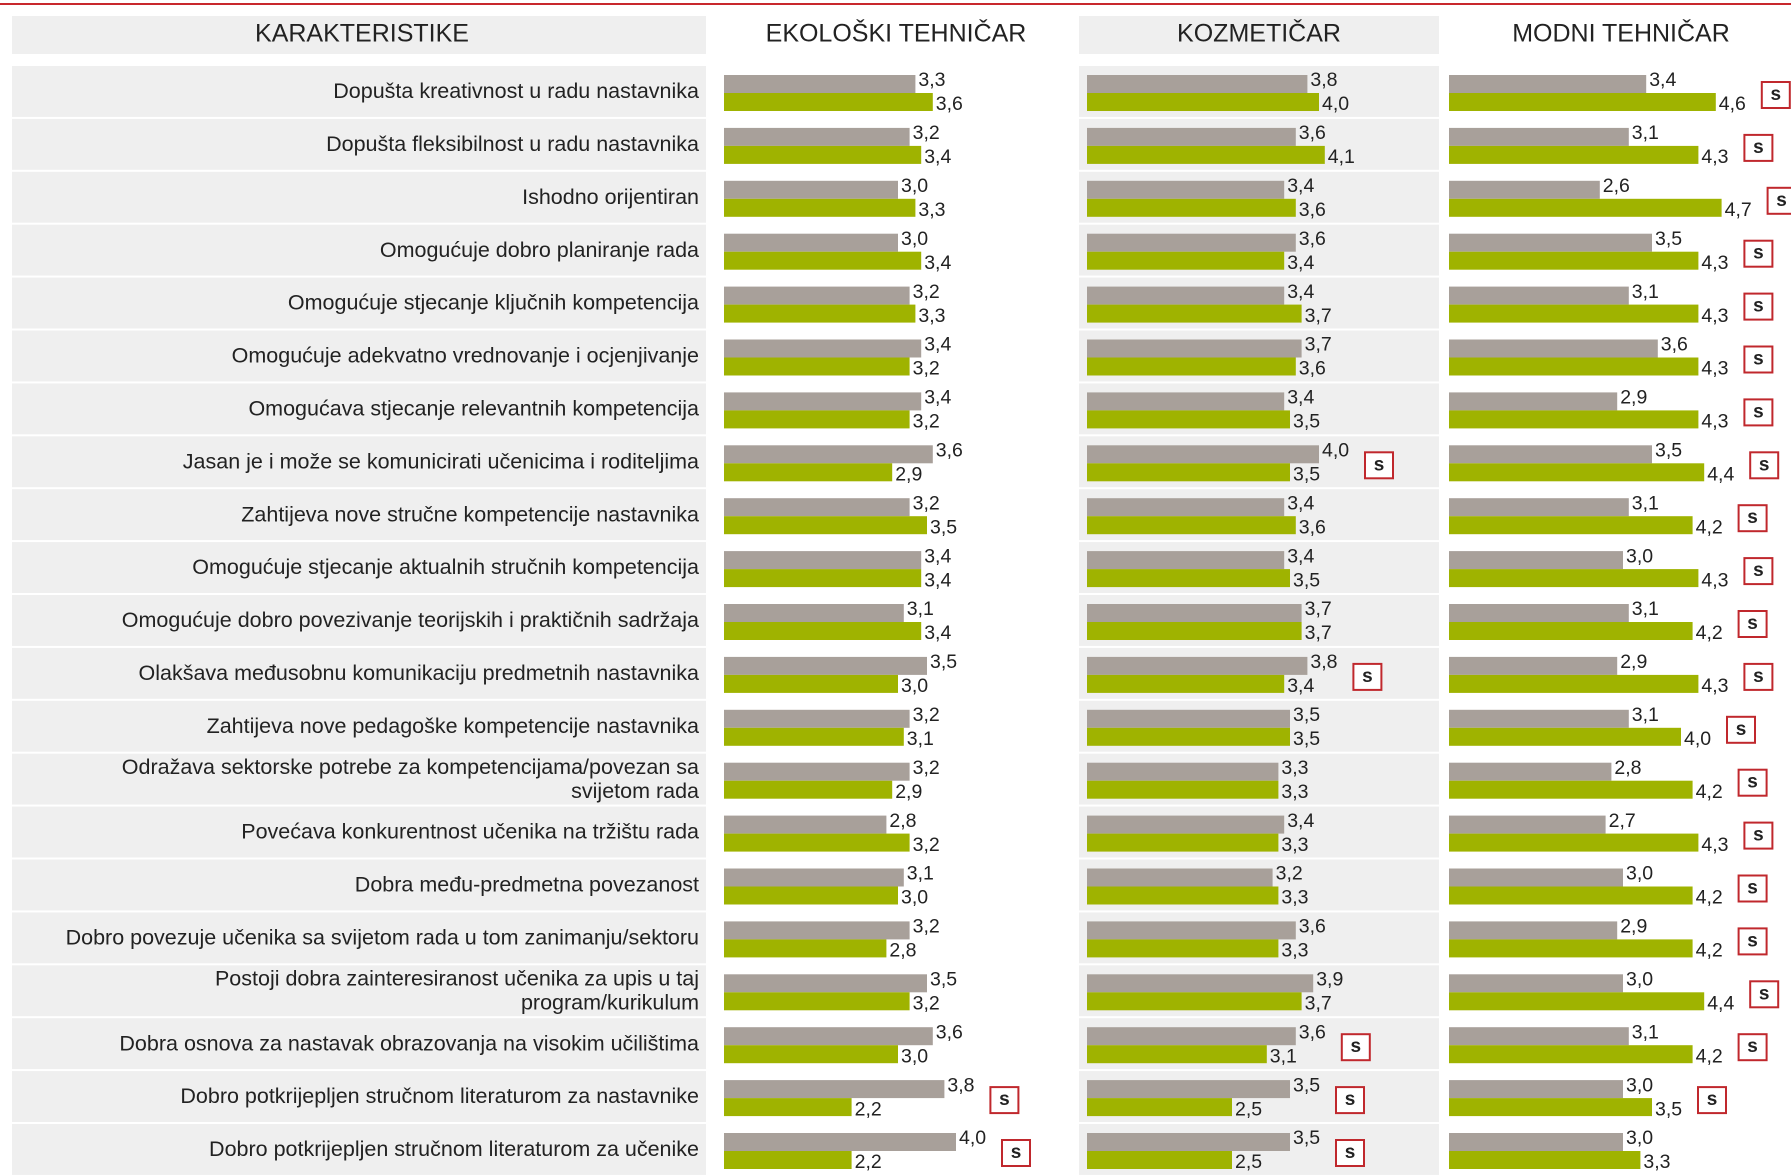  Describe the element at coordinates (527, 885) in the screenshot. I see `row-label: Dobra među-predmetna povezanost` at that location.